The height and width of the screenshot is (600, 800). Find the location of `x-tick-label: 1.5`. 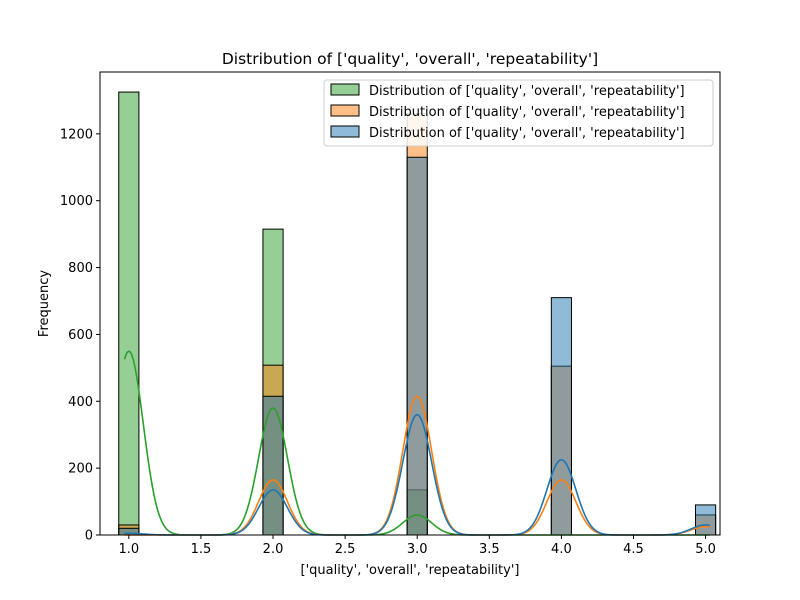

x-tick-label: 1.5 is located at coordinates (201, 549).